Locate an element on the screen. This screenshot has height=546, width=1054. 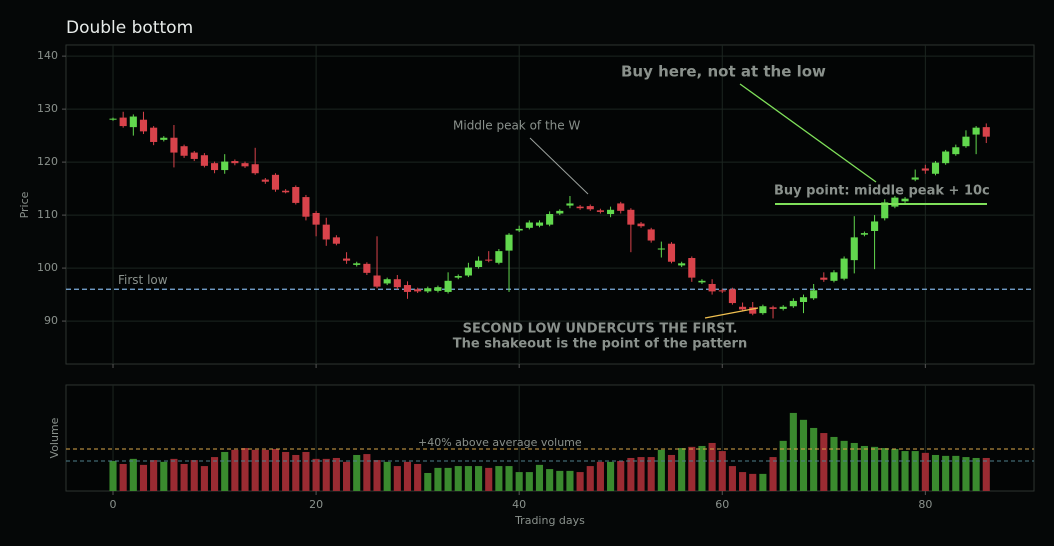
x-tick-label: 20 is located at coordinates (316, 504).